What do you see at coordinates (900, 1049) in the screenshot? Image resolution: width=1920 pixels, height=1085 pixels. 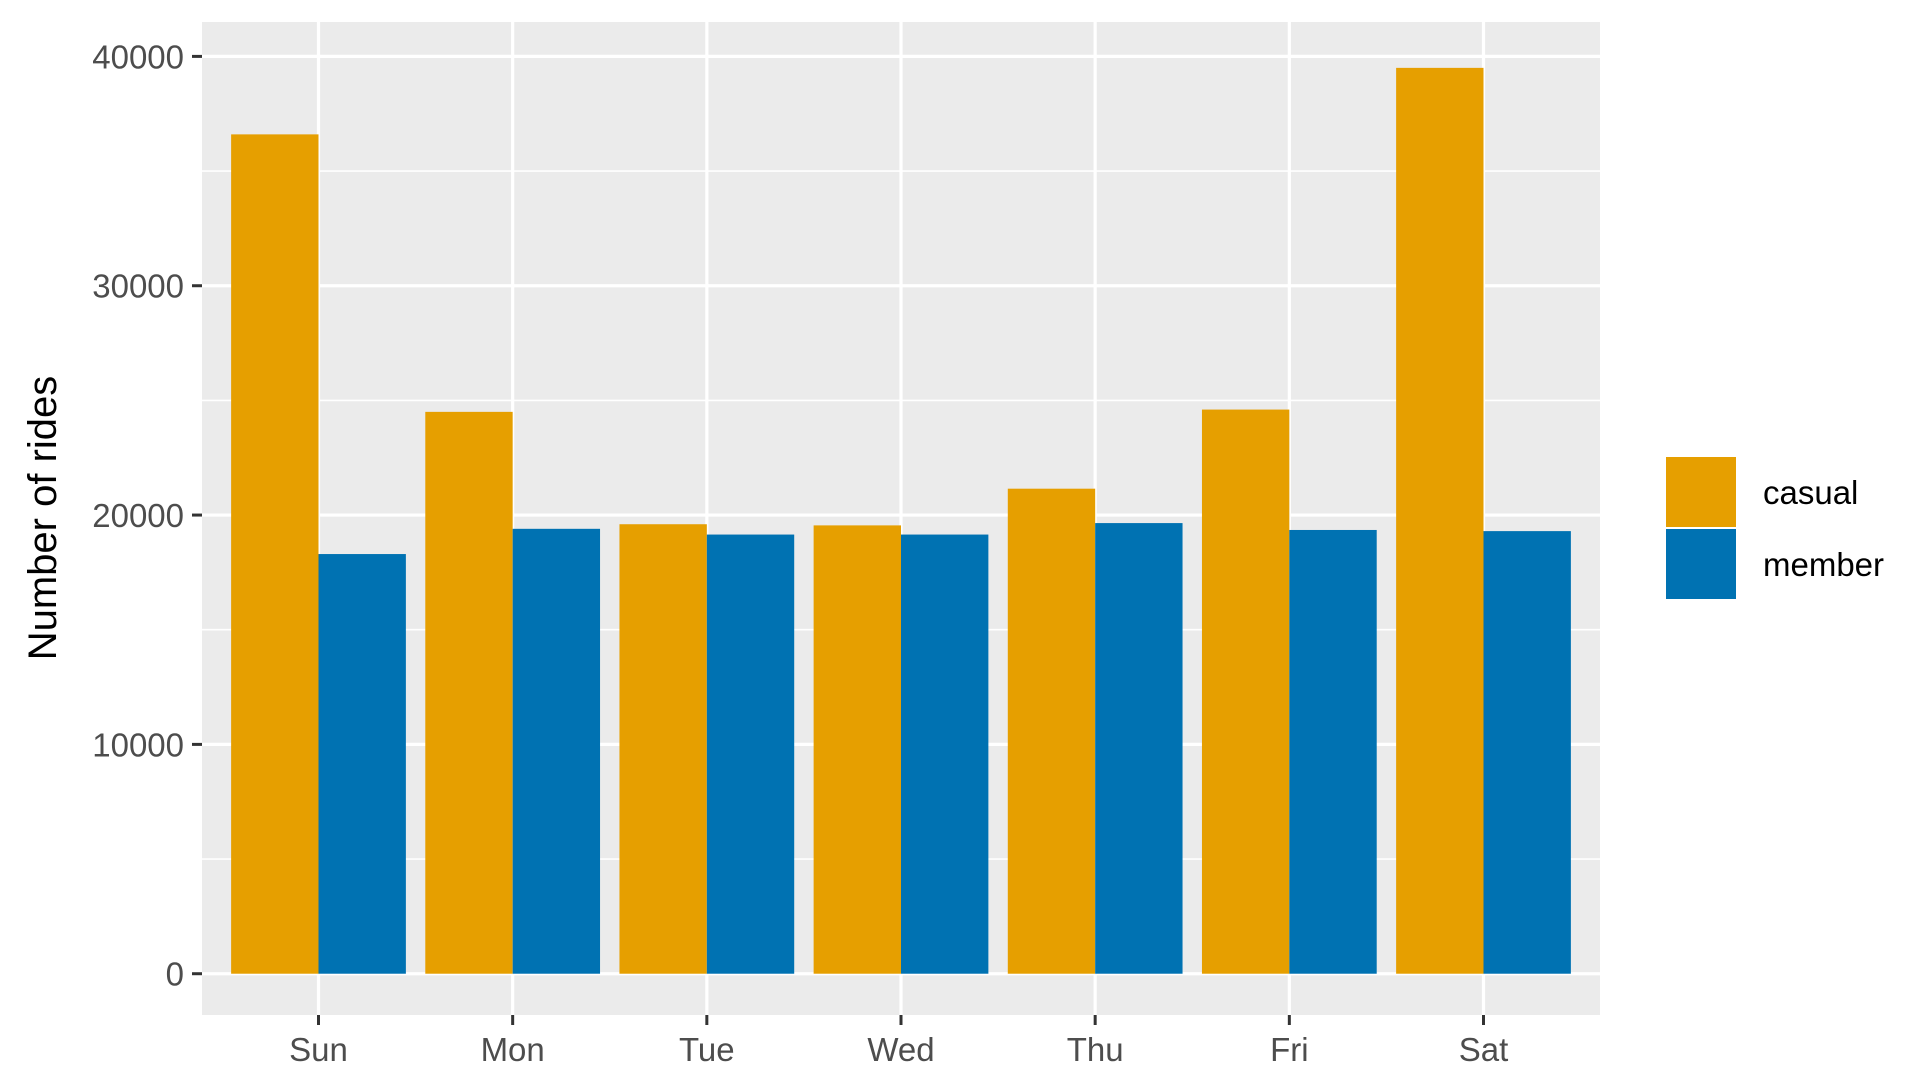 I see `x-tick-label-wed: Wed` at bounding box center [900, 1049].